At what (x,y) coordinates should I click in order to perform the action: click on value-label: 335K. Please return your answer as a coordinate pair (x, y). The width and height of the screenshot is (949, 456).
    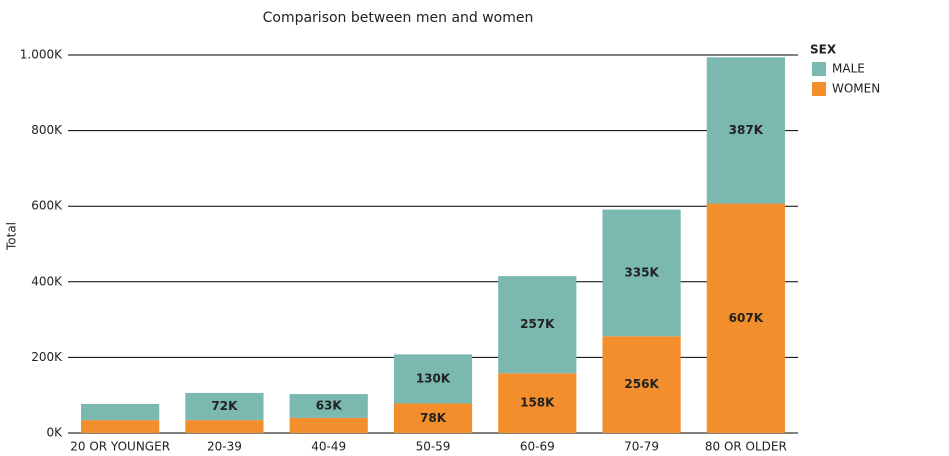
    Looking at the image, I should click on (641, 272).